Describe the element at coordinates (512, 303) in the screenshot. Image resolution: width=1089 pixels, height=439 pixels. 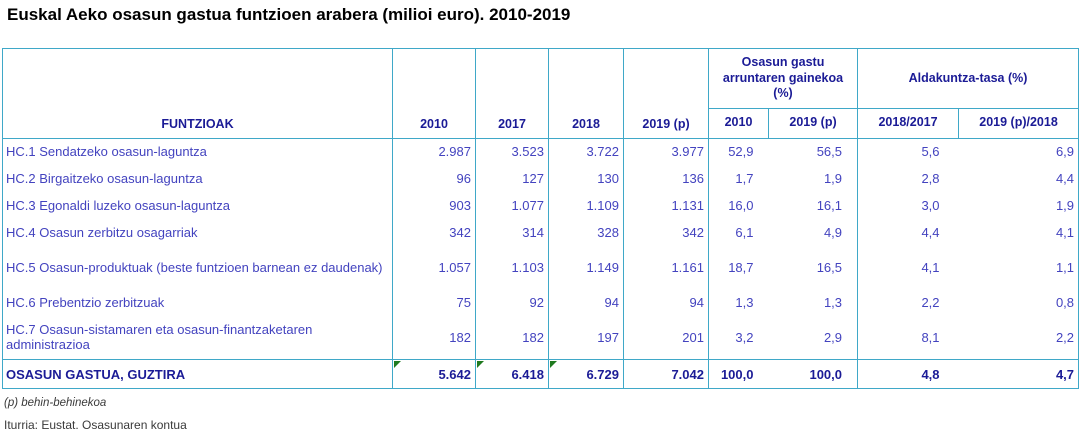
I see `value-cell: 92` at that location.